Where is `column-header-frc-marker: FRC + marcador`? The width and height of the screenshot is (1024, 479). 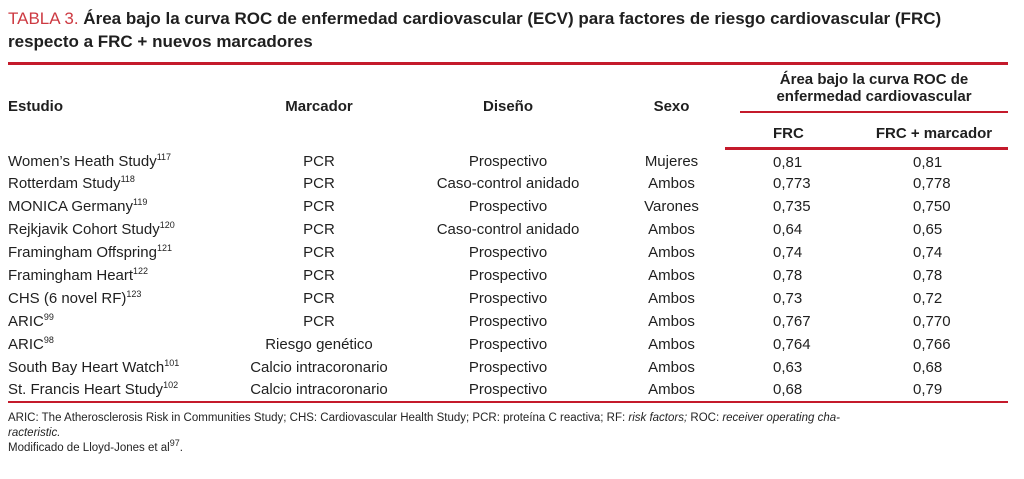
column-header-frc-marker: FRC + marcador is located at coordinates (934, 134).